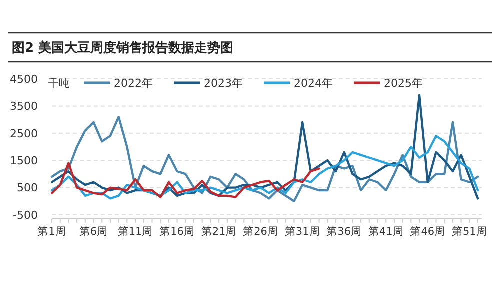  I want to click on x-tick-label: 第46周, so click(428, 232).